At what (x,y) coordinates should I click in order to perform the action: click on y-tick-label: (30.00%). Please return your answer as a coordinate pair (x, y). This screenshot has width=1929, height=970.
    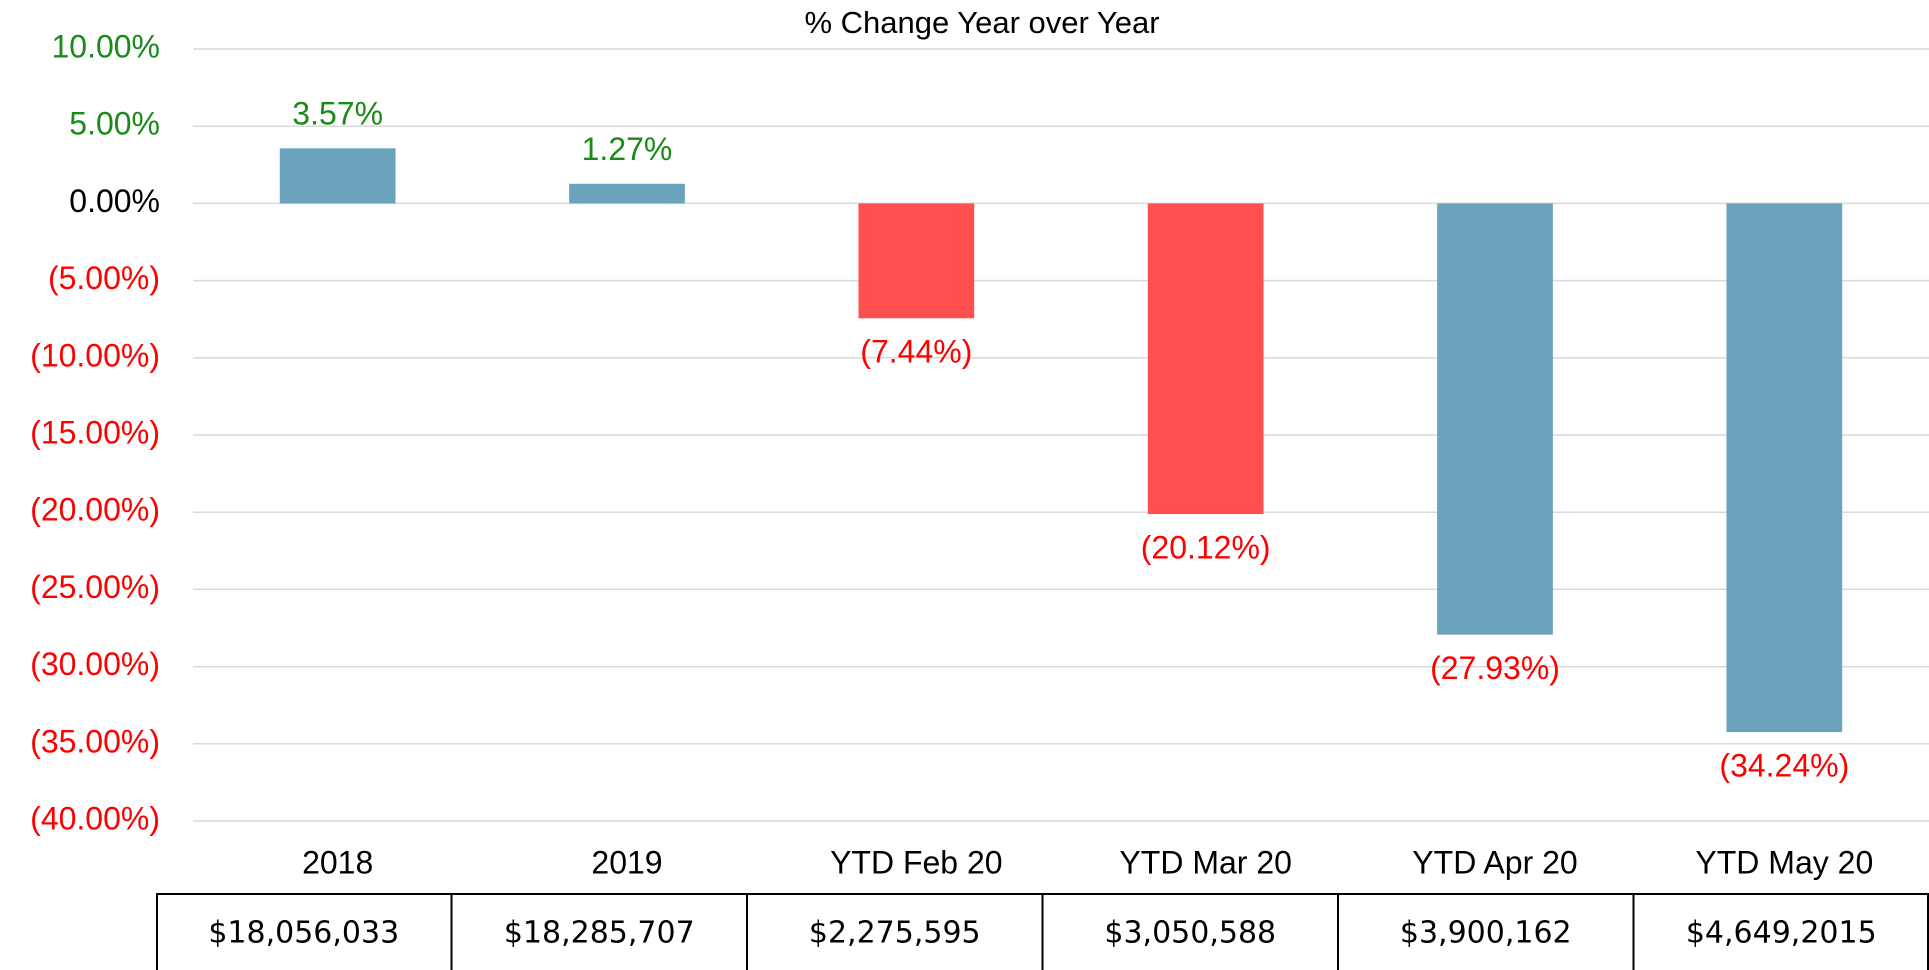
    Looking at the image, I should click on (95, 664).